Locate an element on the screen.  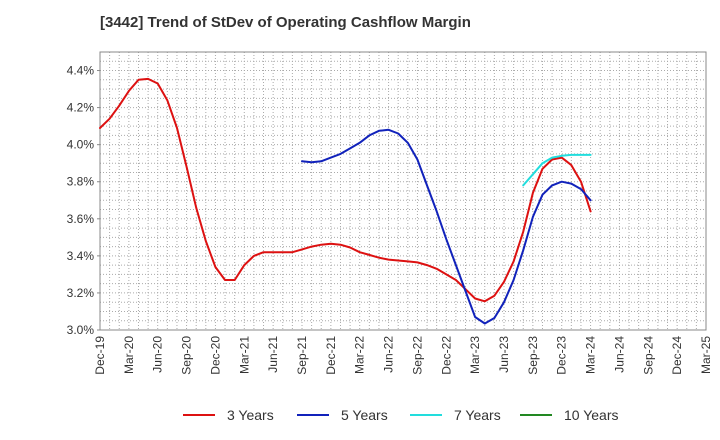
x-tick-label: Sep-24 is located at coordinates (648, 355).